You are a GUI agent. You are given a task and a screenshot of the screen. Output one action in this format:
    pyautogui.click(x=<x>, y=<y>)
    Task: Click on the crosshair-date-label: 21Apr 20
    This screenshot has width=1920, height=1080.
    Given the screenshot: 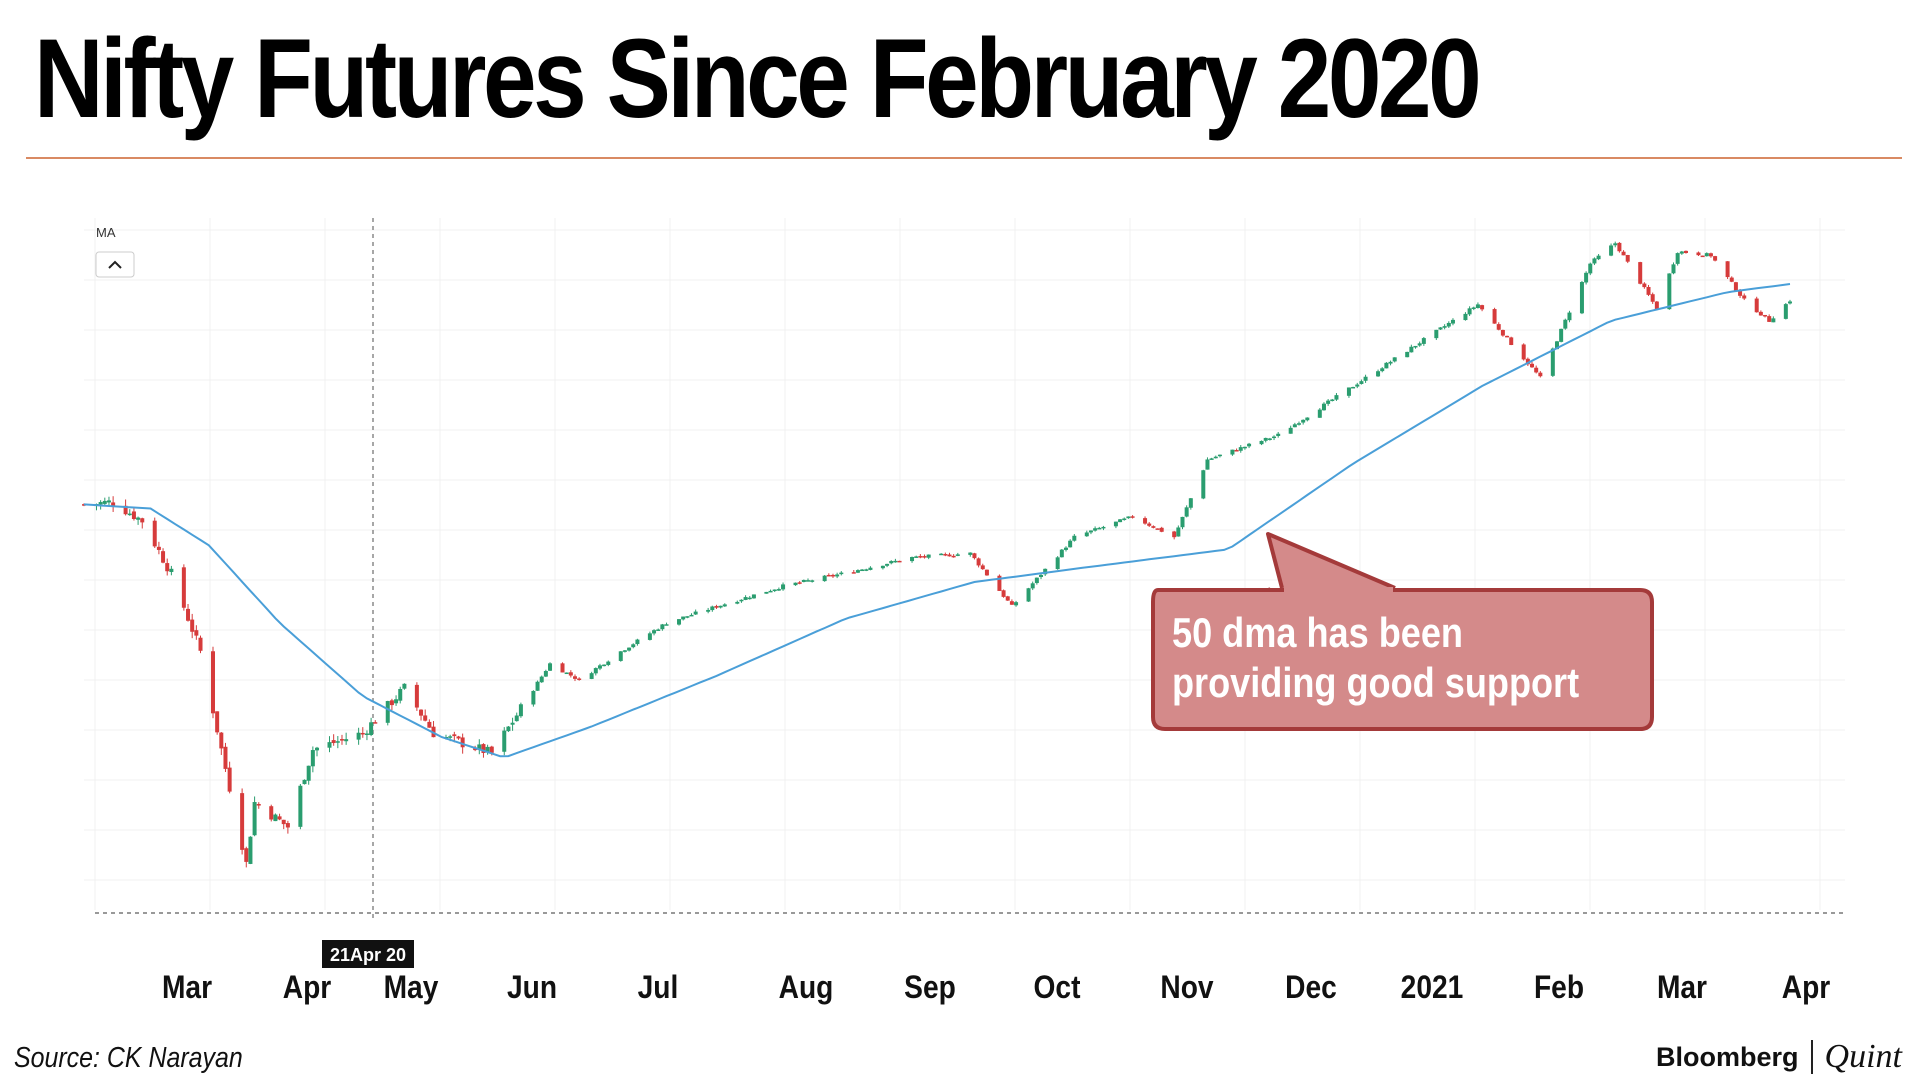 What is the action you would take?
    pyautogui.click(x=368, y=955)
    